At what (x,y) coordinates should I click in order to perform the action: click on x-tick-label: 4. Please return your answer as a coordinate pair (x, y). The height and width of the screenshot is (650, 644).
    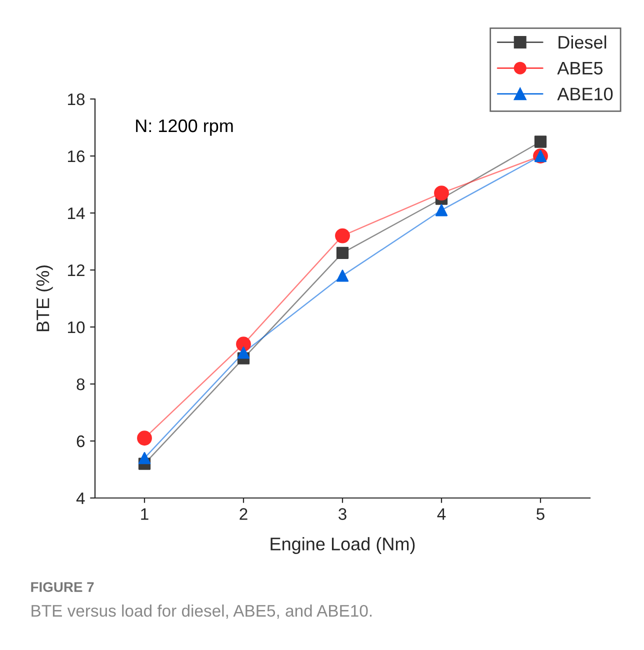
    Looking at the image, I should click on (441, 514).